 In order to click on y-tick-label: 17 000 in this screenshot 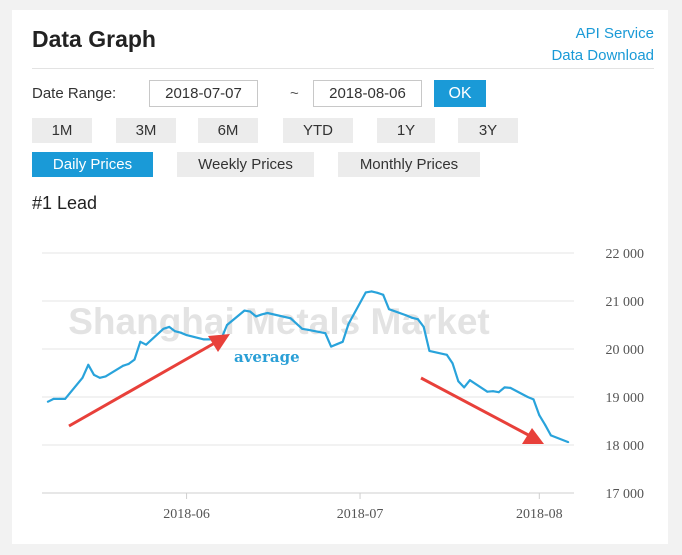, I will do `click(625, 494)`.